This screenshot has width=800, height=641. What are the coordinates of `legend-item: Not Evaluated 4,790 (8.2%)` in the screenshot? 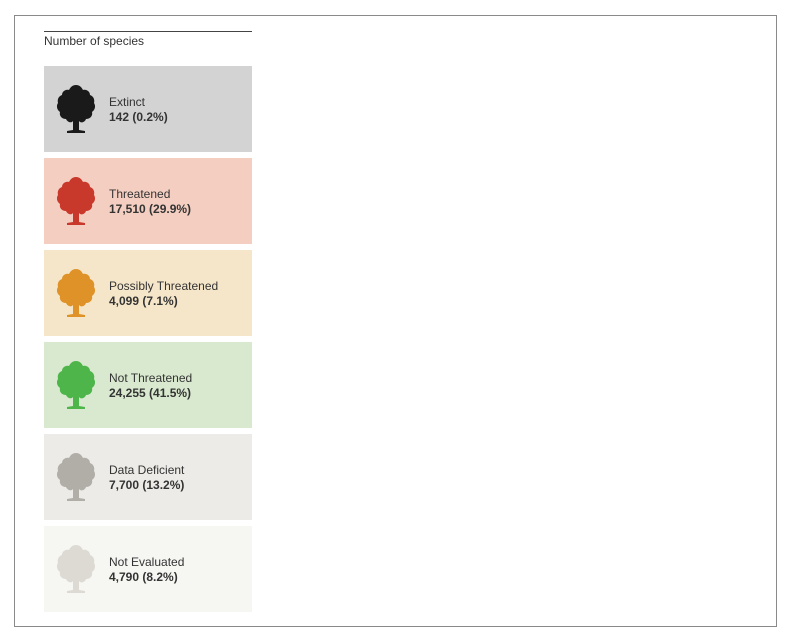 It's located at (148, 569).